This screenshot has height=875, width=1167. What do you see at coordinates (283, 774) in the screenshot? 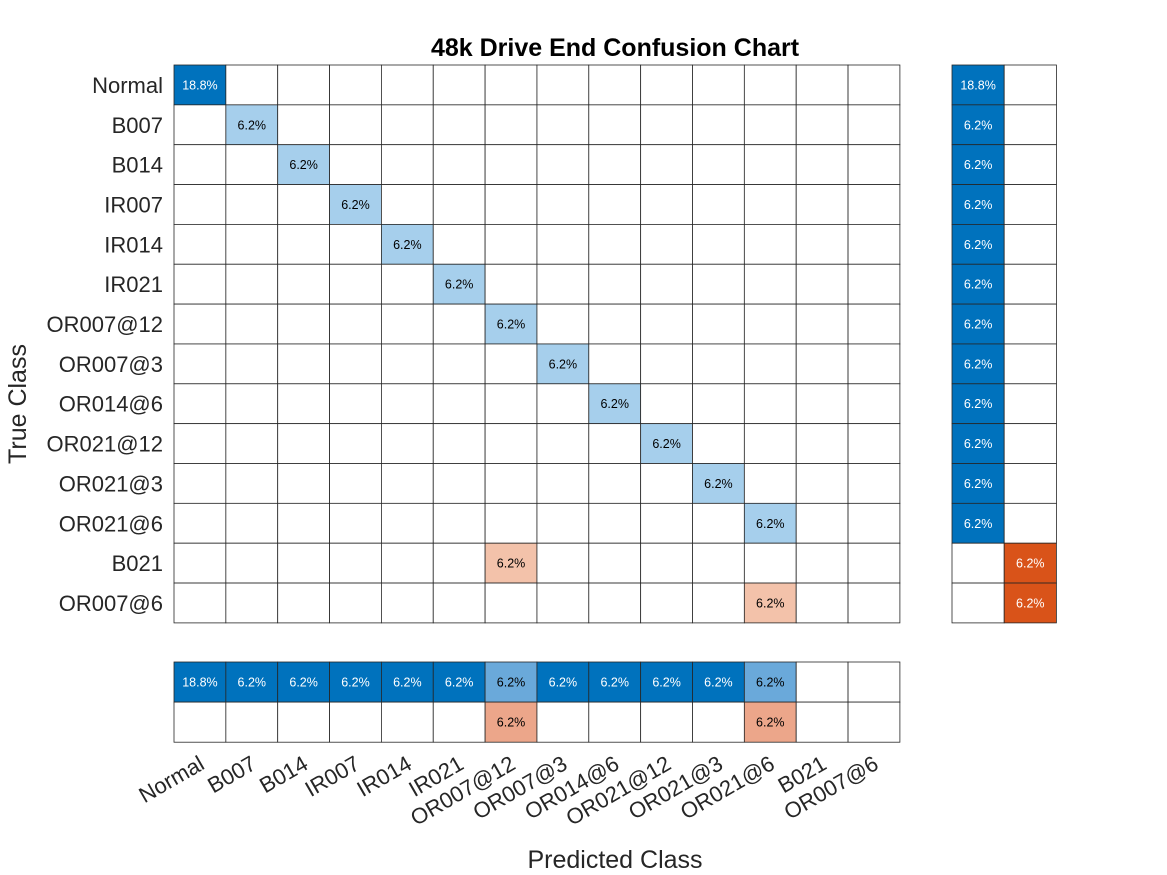
I see `x-tick-label: B014` at bounding box center [283, 774].